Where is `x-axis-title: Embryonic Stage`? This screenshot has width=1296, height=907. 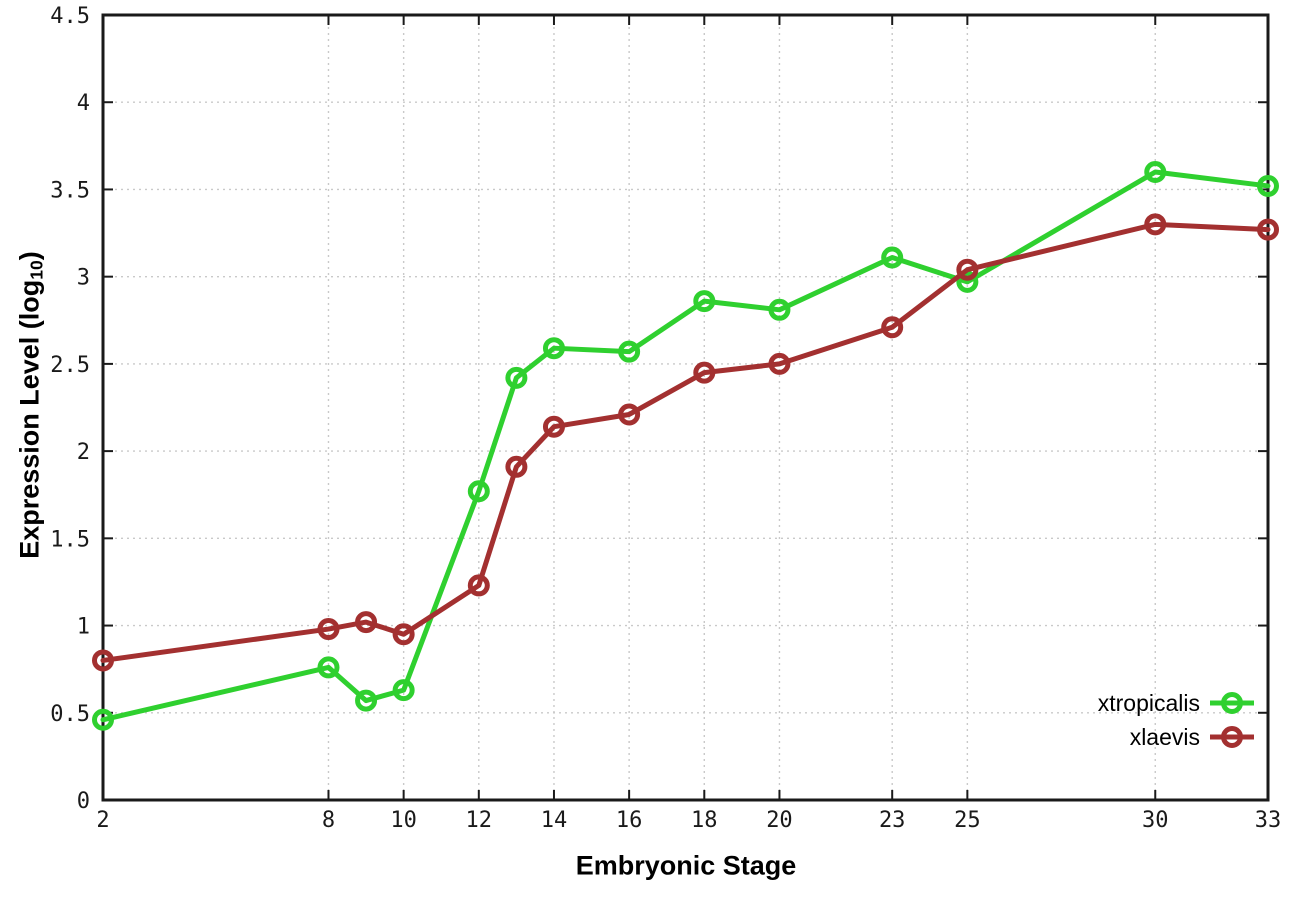 x-axis-title: Embryonic Stage is located at coordinates (686, 865).